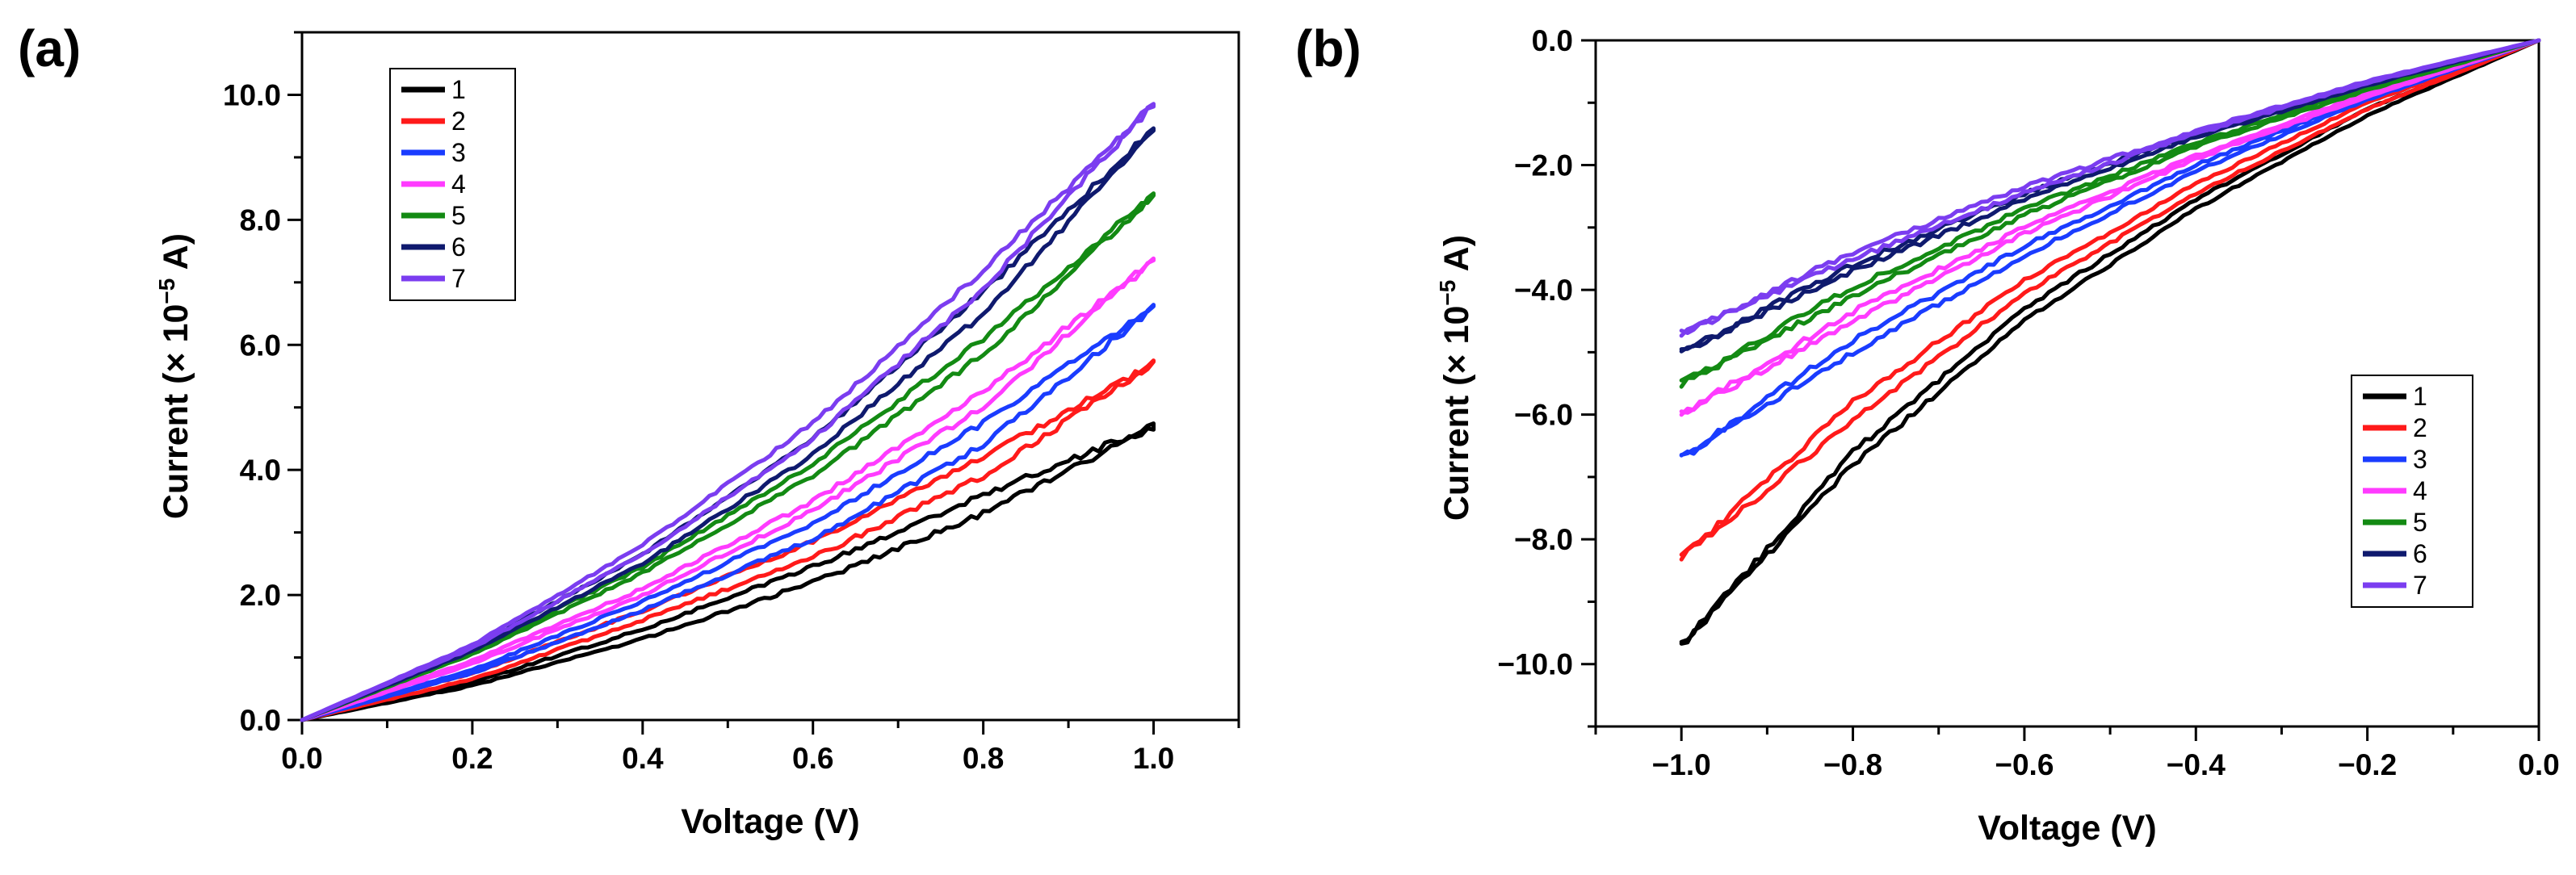 The image size is (2576, 875). I want to click on y-tick-label-a: 2.0, so click(260, 595).